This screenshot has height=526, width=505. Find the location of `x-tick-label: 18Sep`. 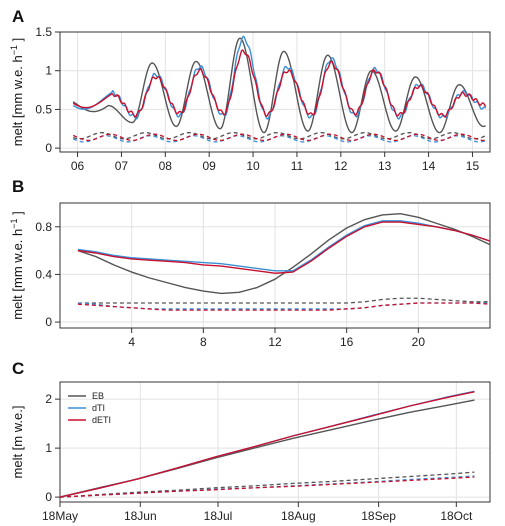

x-tick-label: 18Sep is located at coordinates (378, 516).